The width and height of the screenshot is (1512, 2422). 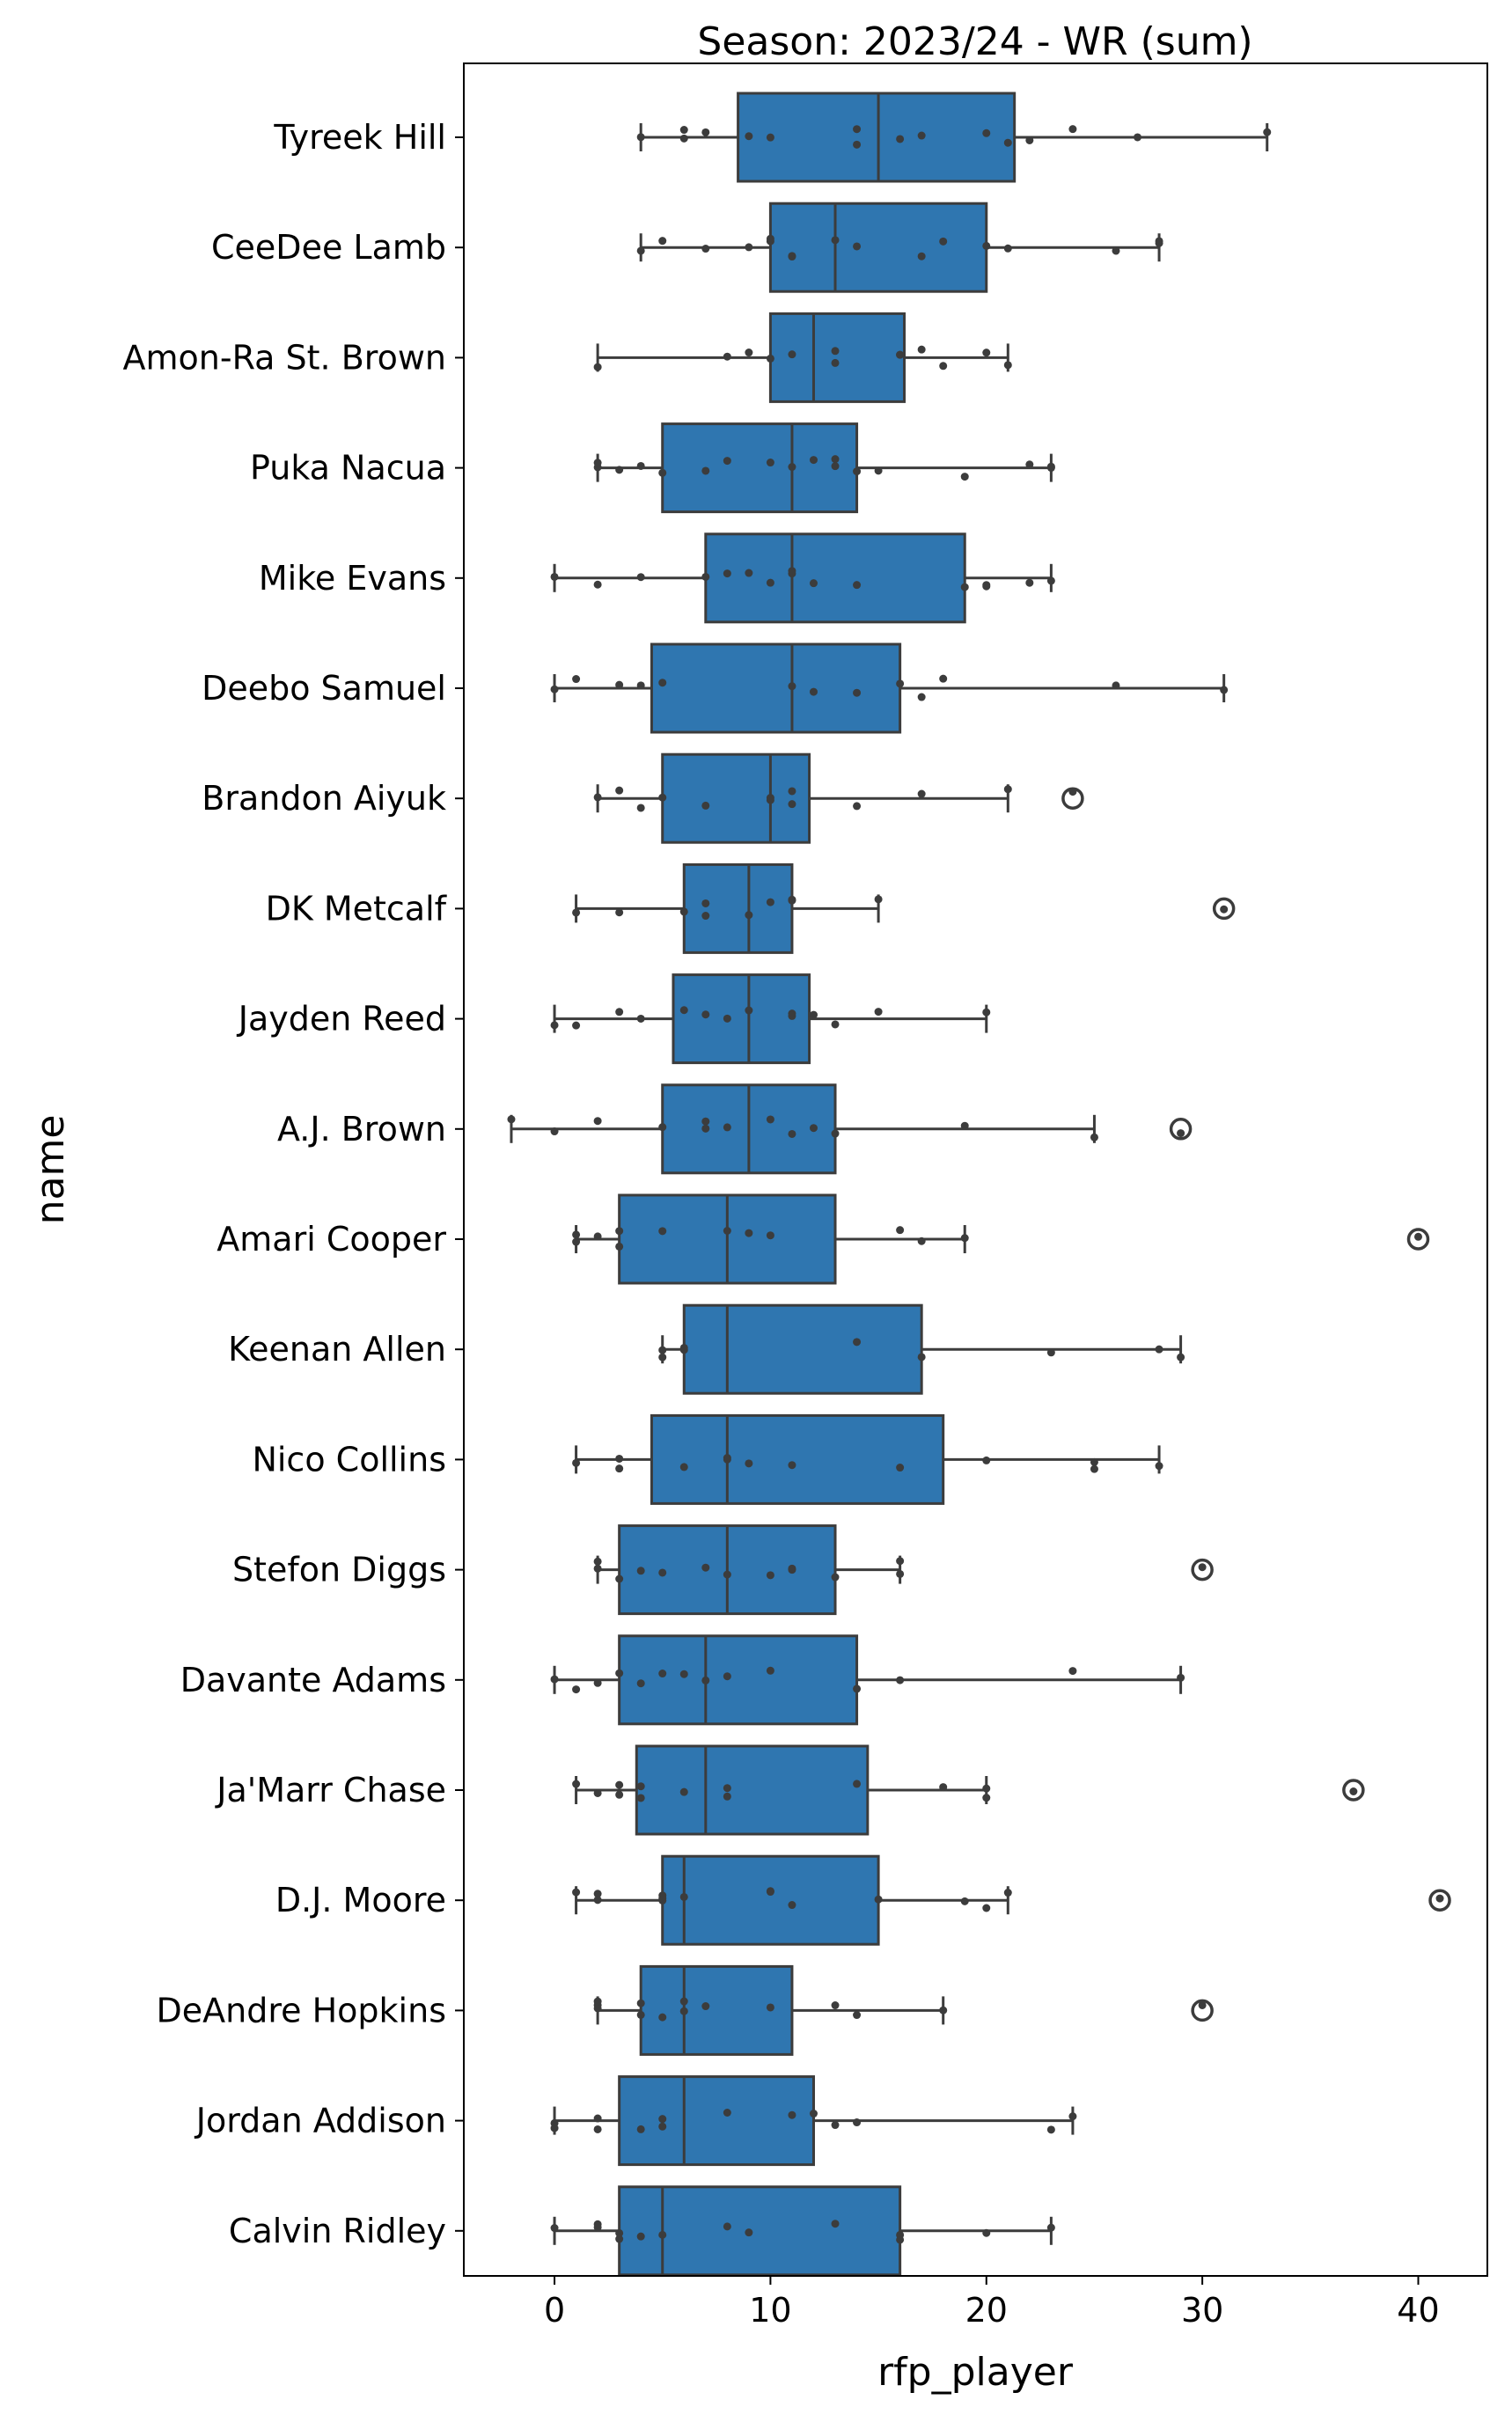 I want to click on y-tick-label: Nico Collins, so click(x=349, y=1459).